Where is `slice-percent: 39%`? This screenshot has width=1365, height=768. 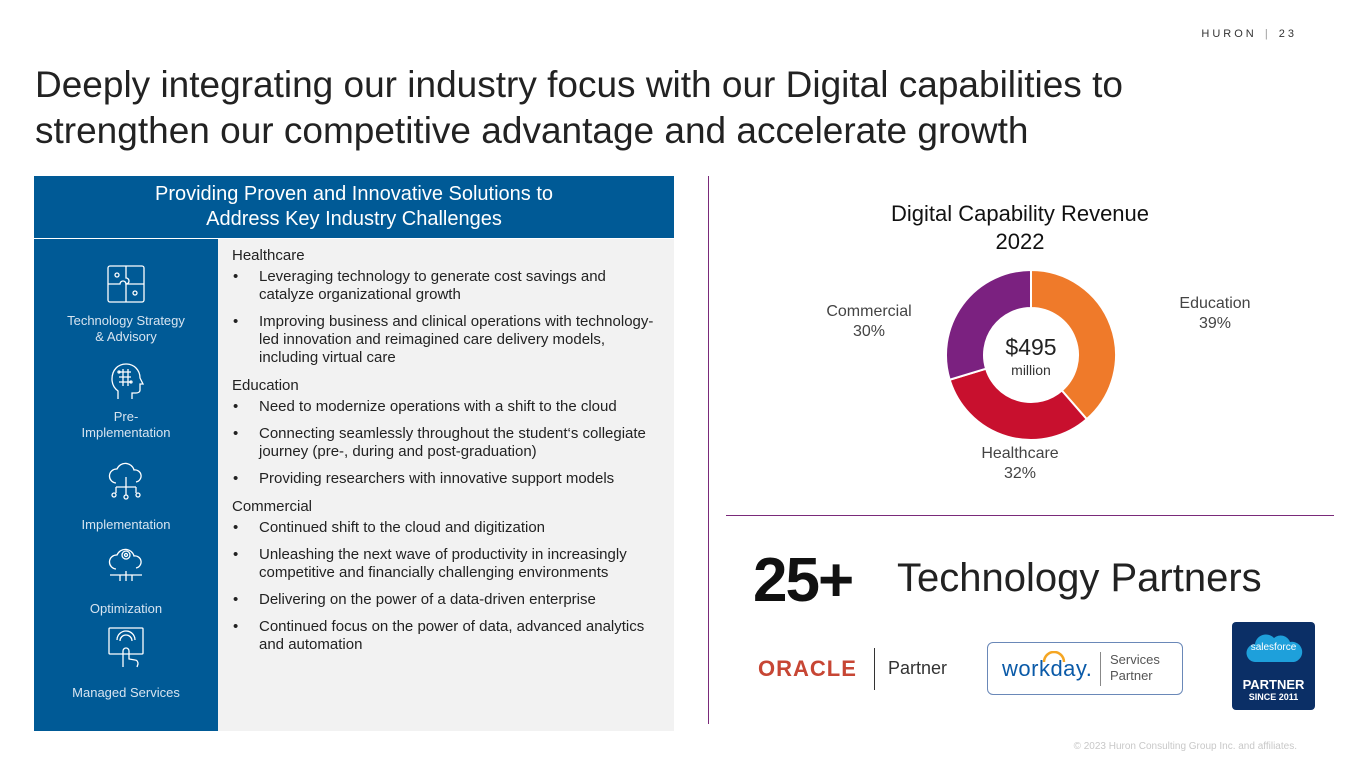
slice-percent: 39% is located at coordinates (1215, 323).